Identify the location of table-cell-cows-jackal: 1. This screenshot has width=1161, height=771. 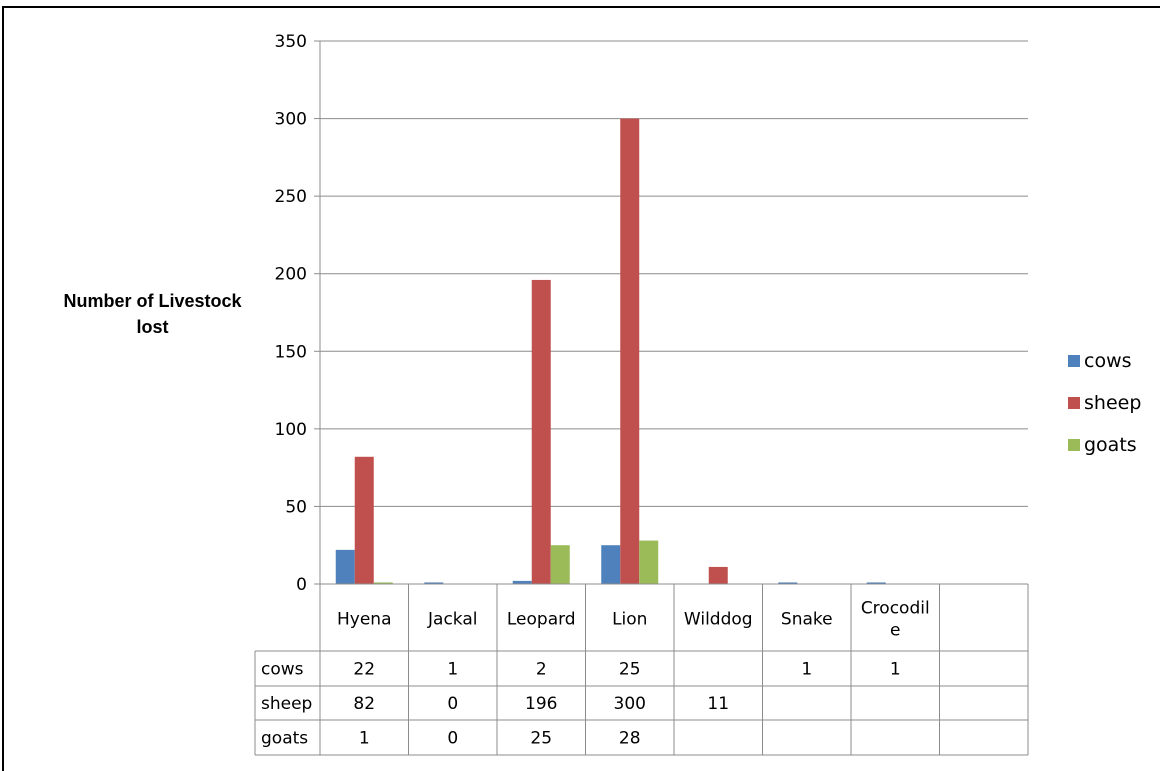
(452, 670).